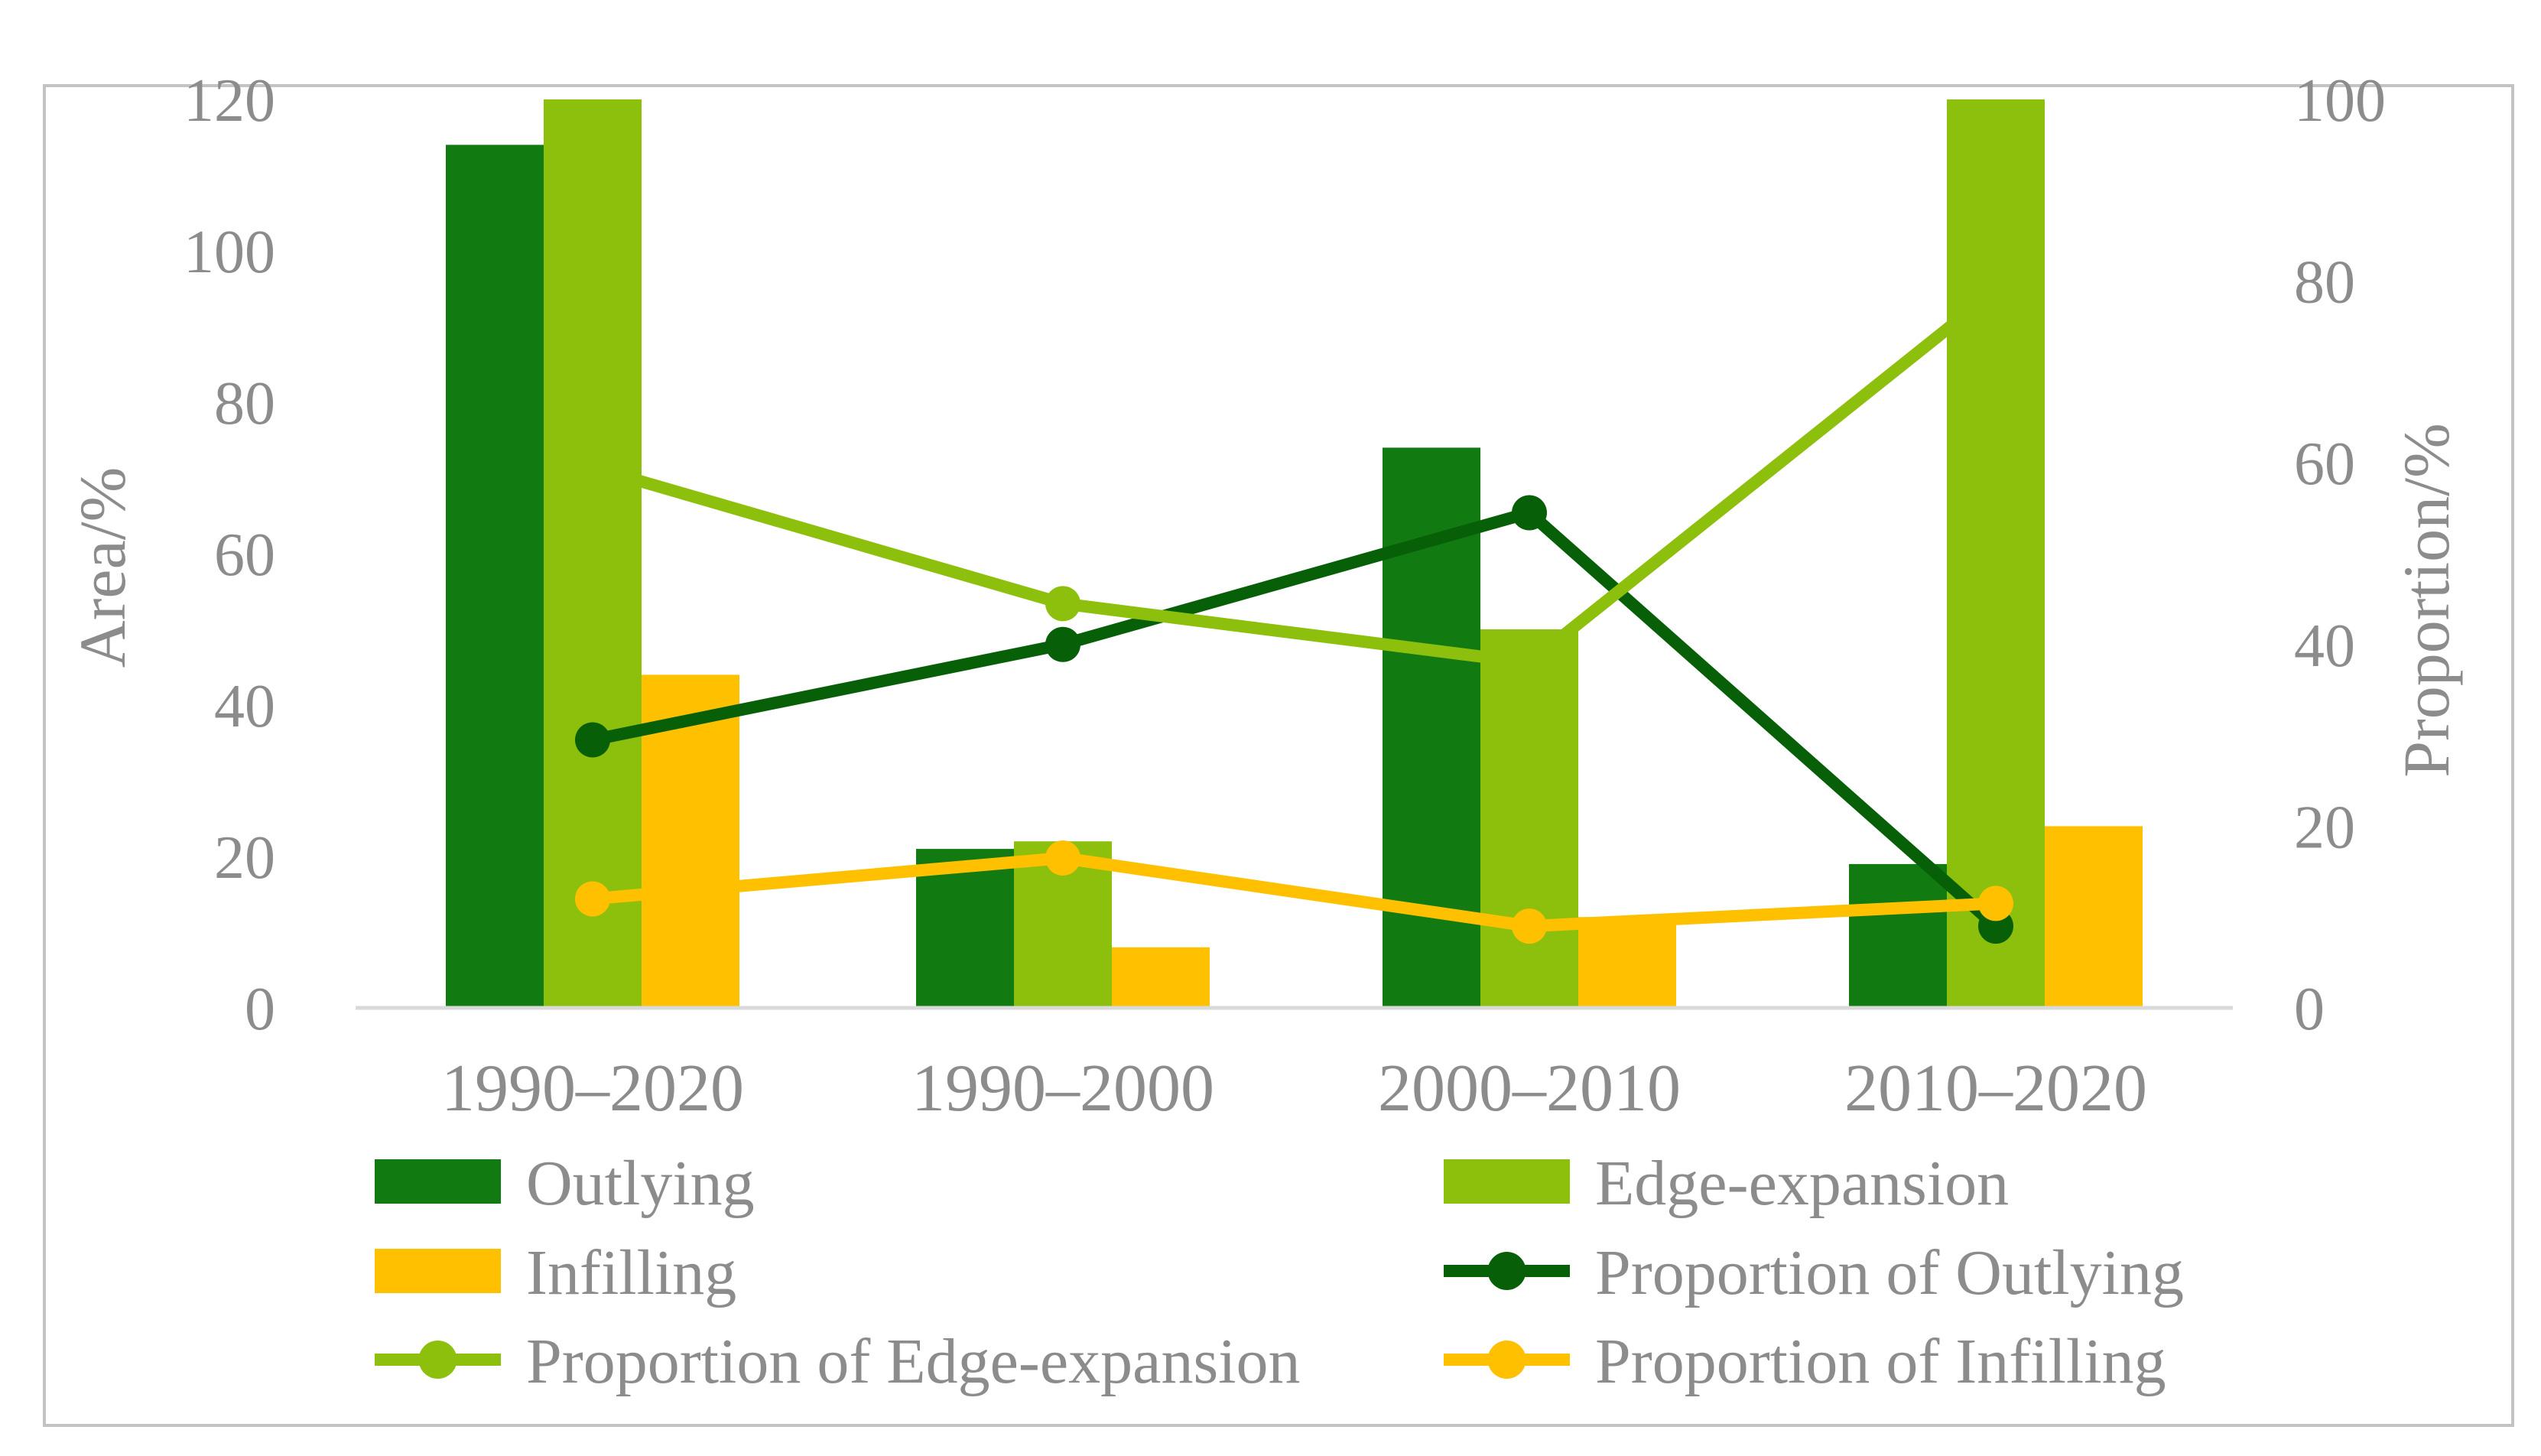 The height and width of the screenshot is (1456, 2541). What do you see at coordinates (2325, 646) in the screenshot?
I see `right-axis-tick-label: 40` at bounding box center [2325, 646].